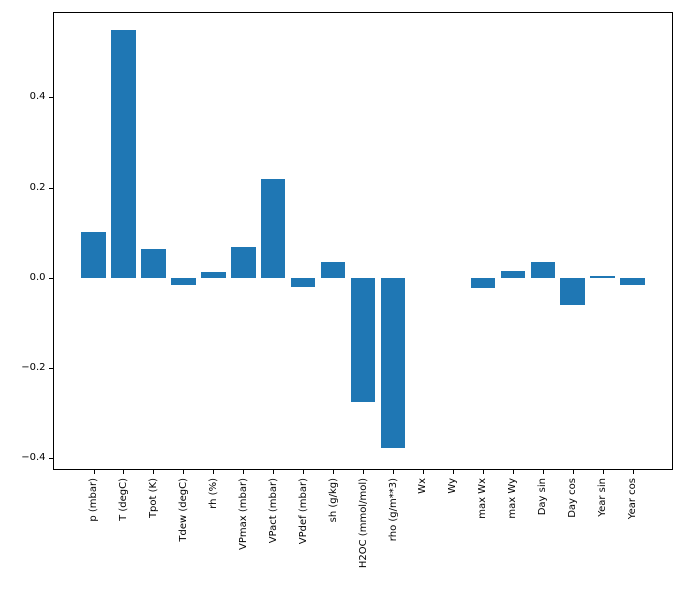 The width and height of the screenshot is (683, 616). Describe the element at coordinates (37, 97) in the screenshot. I see `y-tick-label: 0.4` at that location.